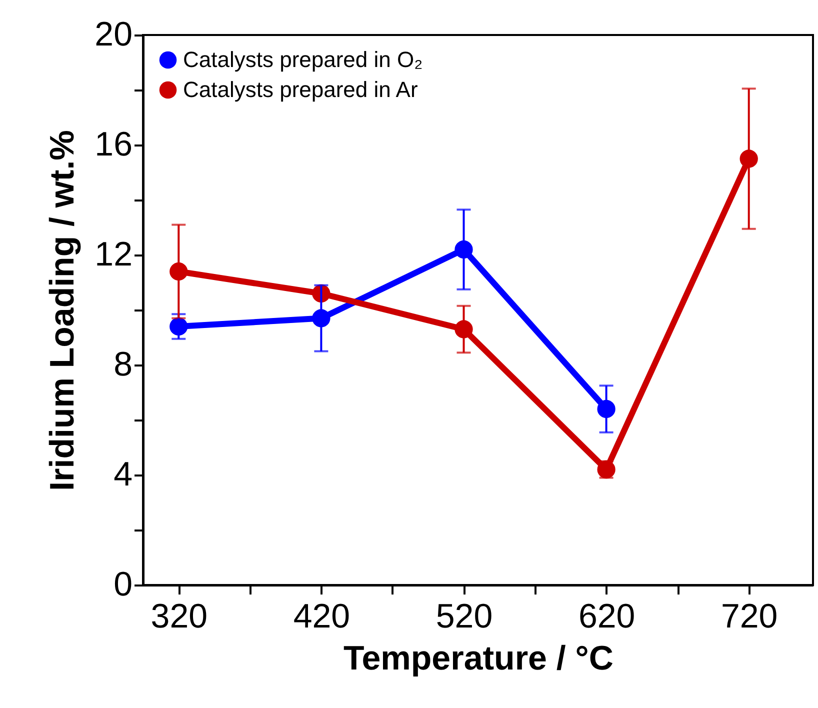 Image resolution: width=818 pixels, height=708 pixels. I want to click on x-tick-label: 720, so click(749, 617).